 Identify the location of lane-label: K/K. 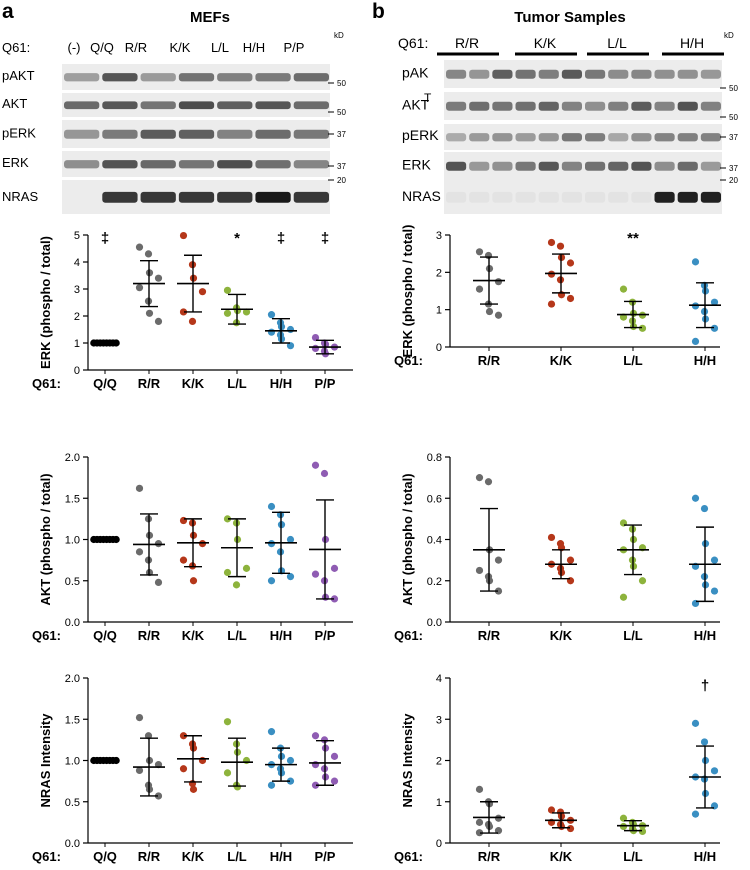
(545, 43).